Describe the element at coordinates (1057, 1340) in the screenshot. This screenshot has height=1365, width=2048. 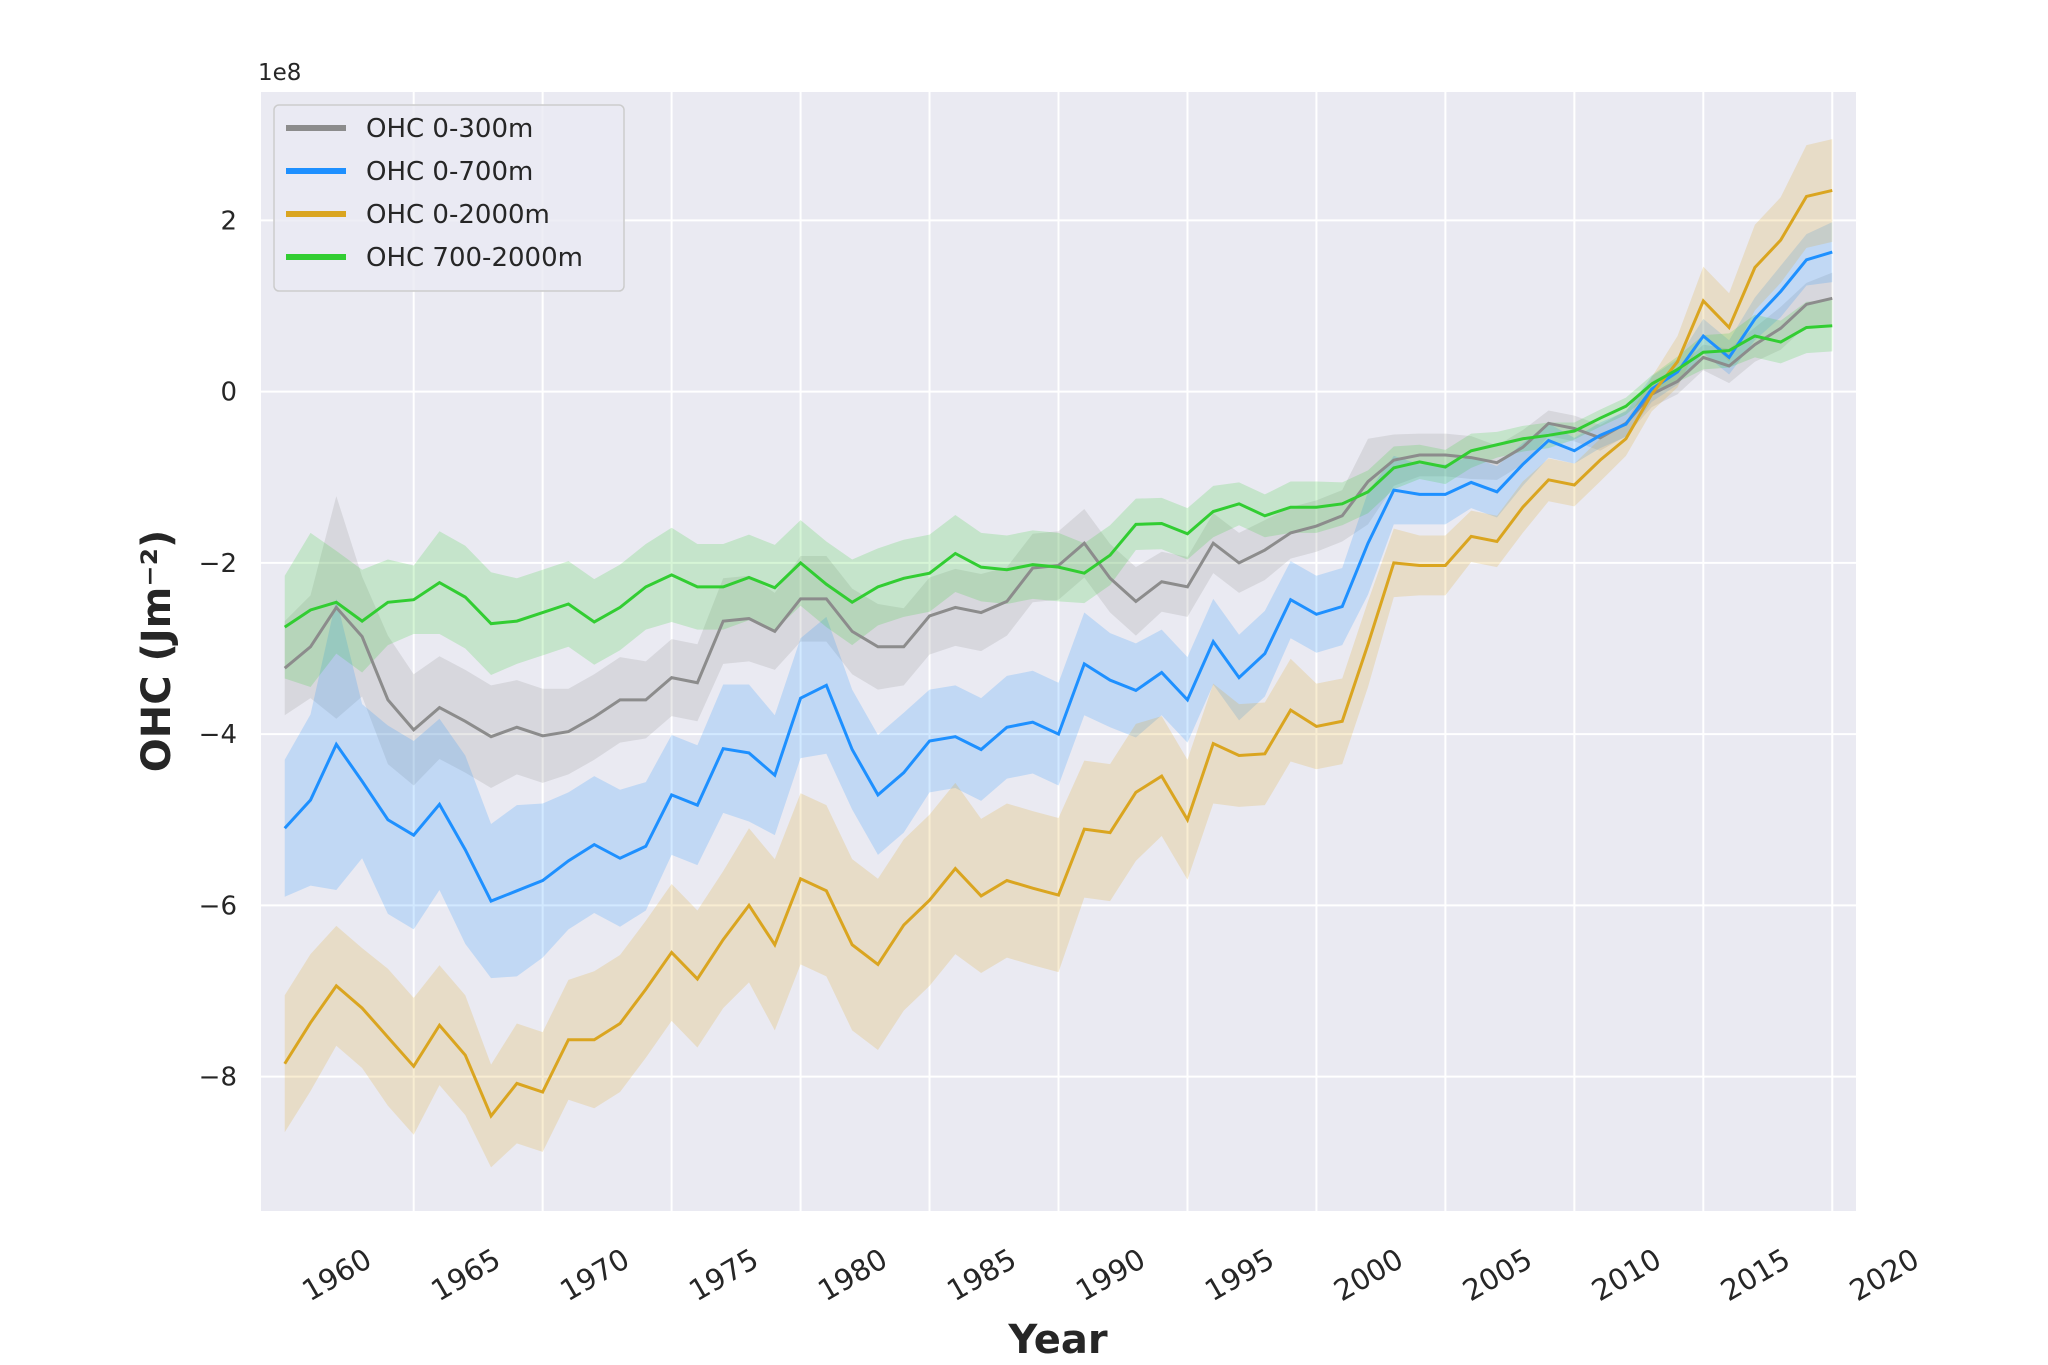
I see `x-axis-label: Year` at that location.